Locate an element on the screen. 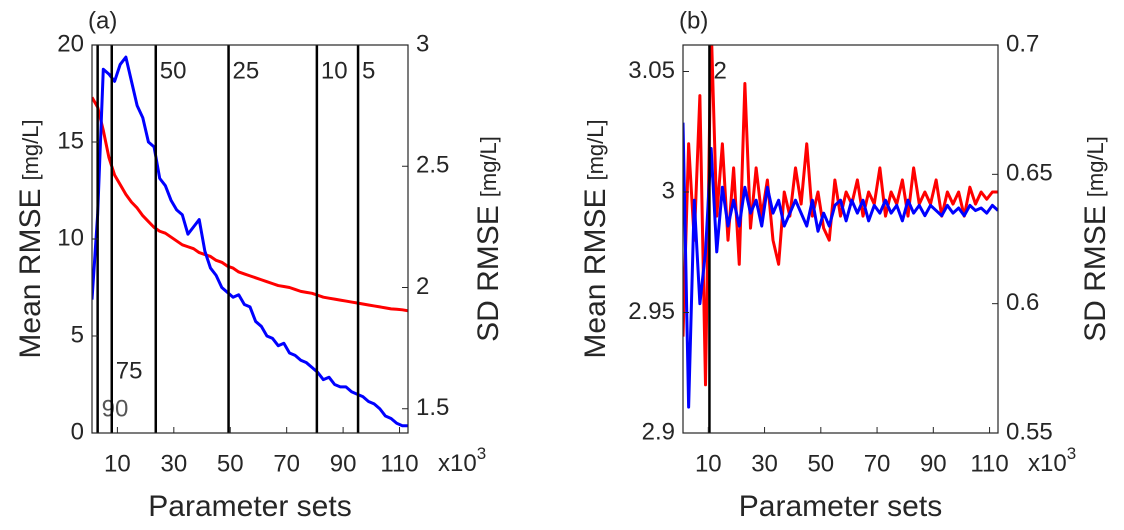 Image resolution: width=1124 pixels, height=530 pixels. y-tick-label: 20 is located at coordinates (70, 43).